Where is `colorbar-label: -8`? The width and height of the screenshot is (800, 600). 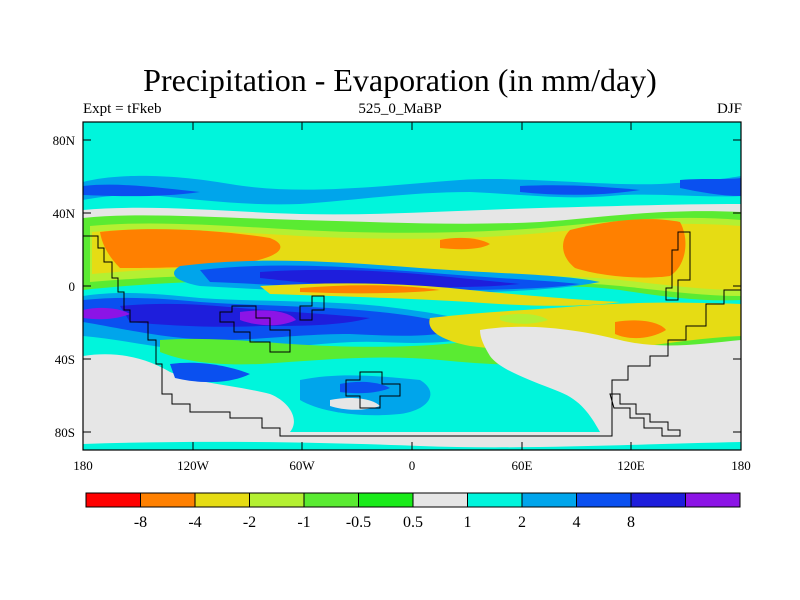
colorbar-label: -8 is located at coordinates (140, 522).